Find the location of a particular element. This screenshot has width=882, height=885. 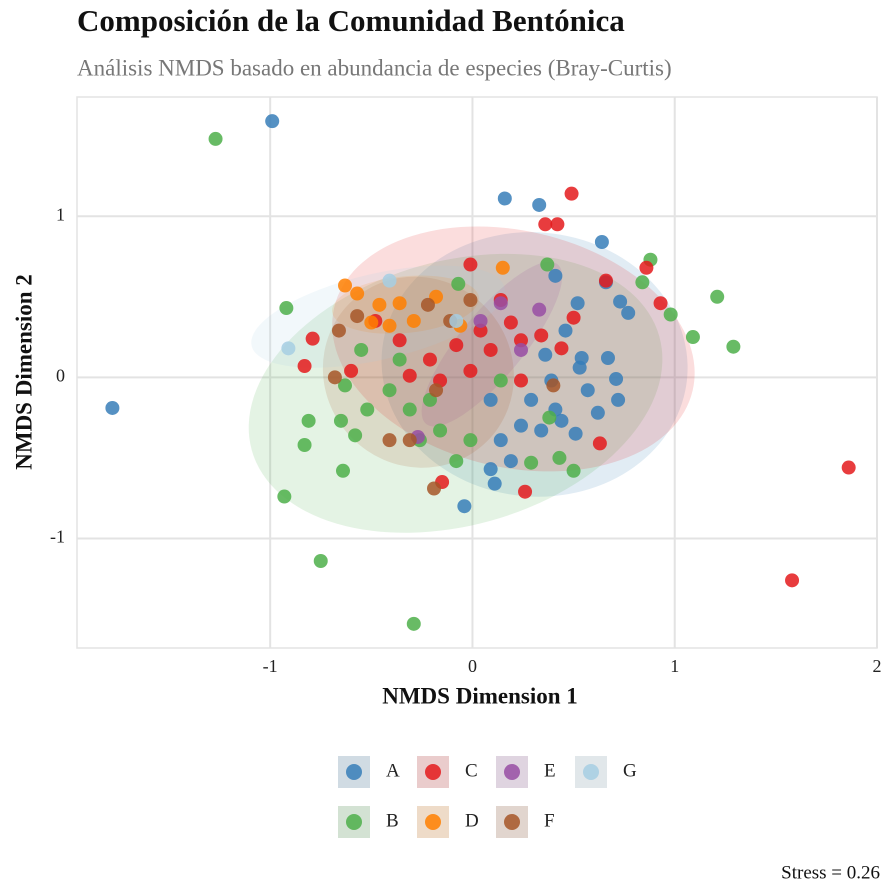

legend-label: D is located at coordinates (472, 820).